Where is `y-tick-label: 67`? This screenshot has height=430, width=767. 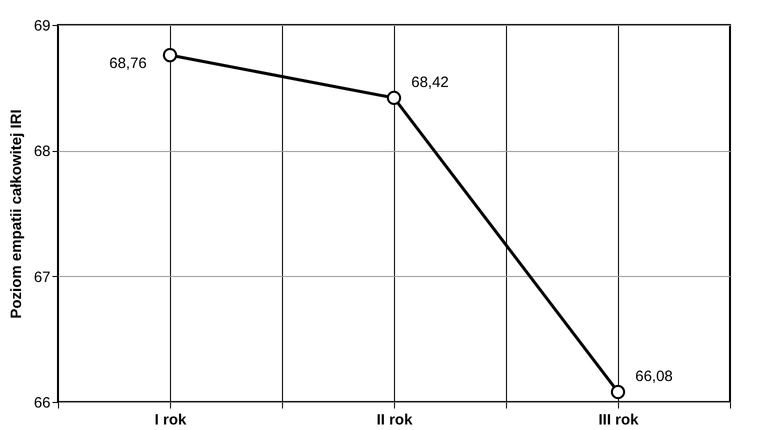
y-tick-label: 67 is located at coordinates (42, 277).